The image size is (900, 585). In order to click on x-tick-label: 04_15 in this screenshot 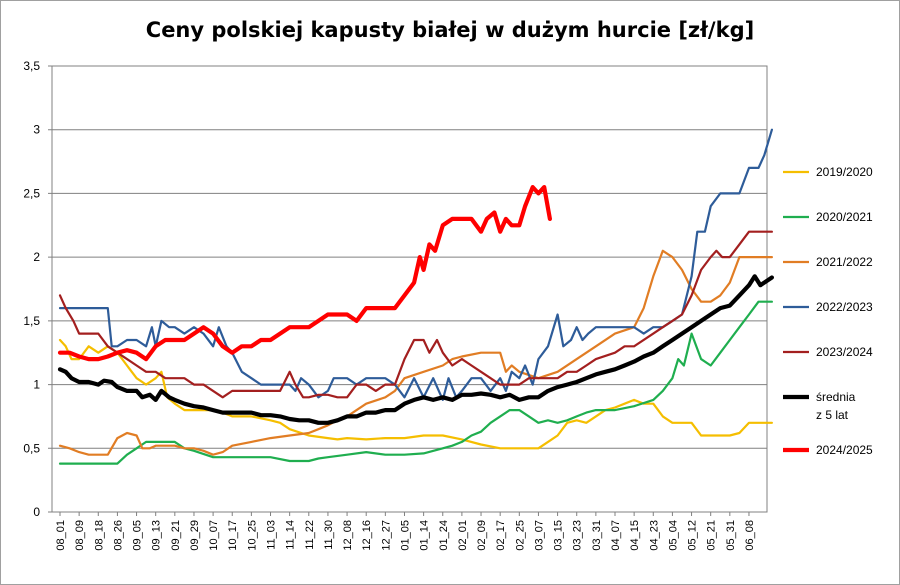, I will do `click(635, 535)`.